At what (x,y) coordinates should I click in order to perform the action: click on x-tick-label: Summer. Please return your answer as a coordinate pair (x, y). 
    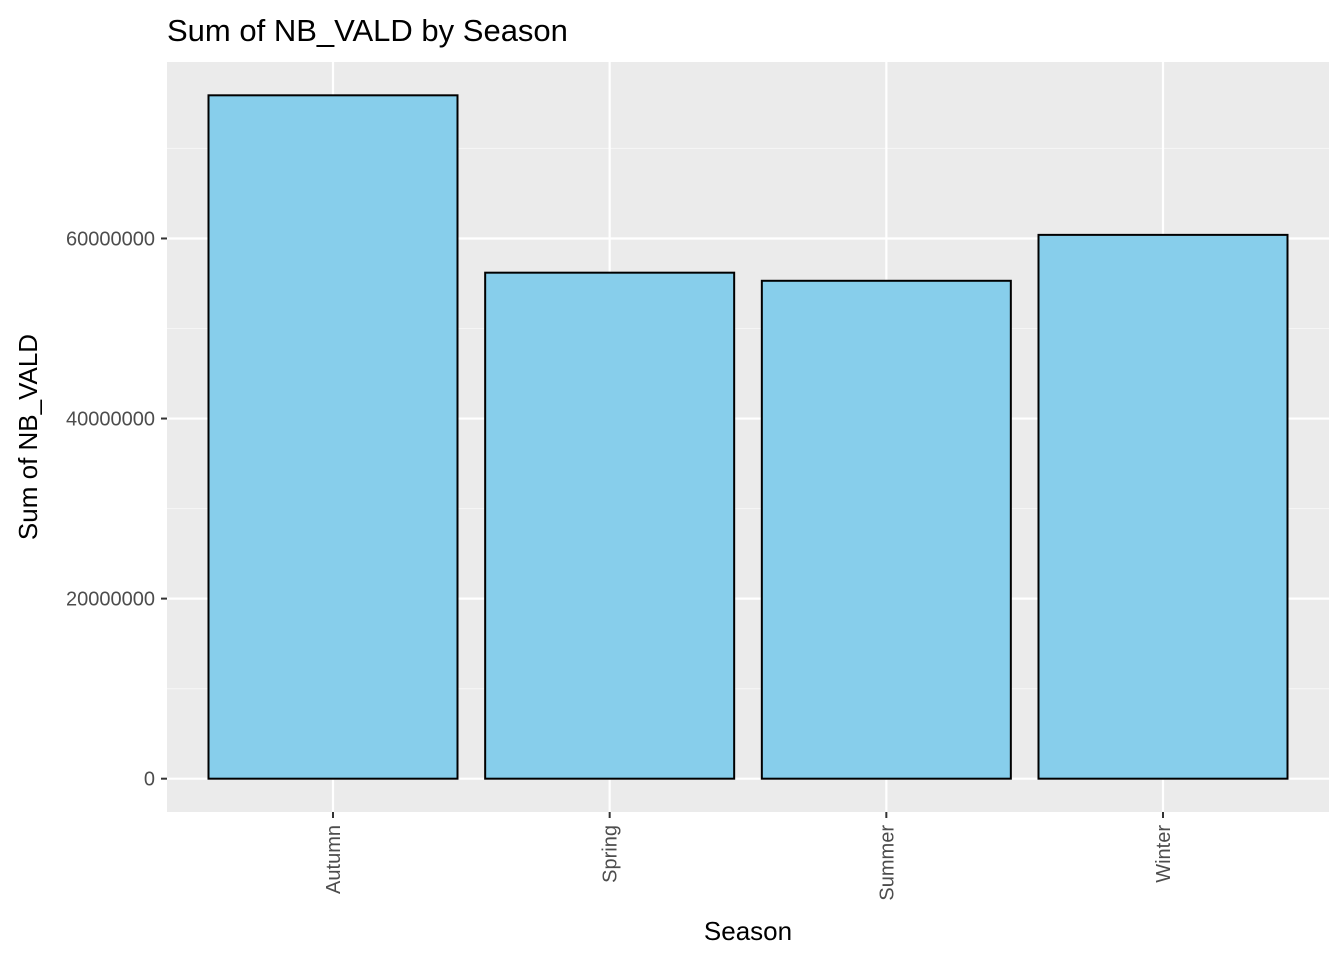
    Looking at the image, I should click on (887, 863).